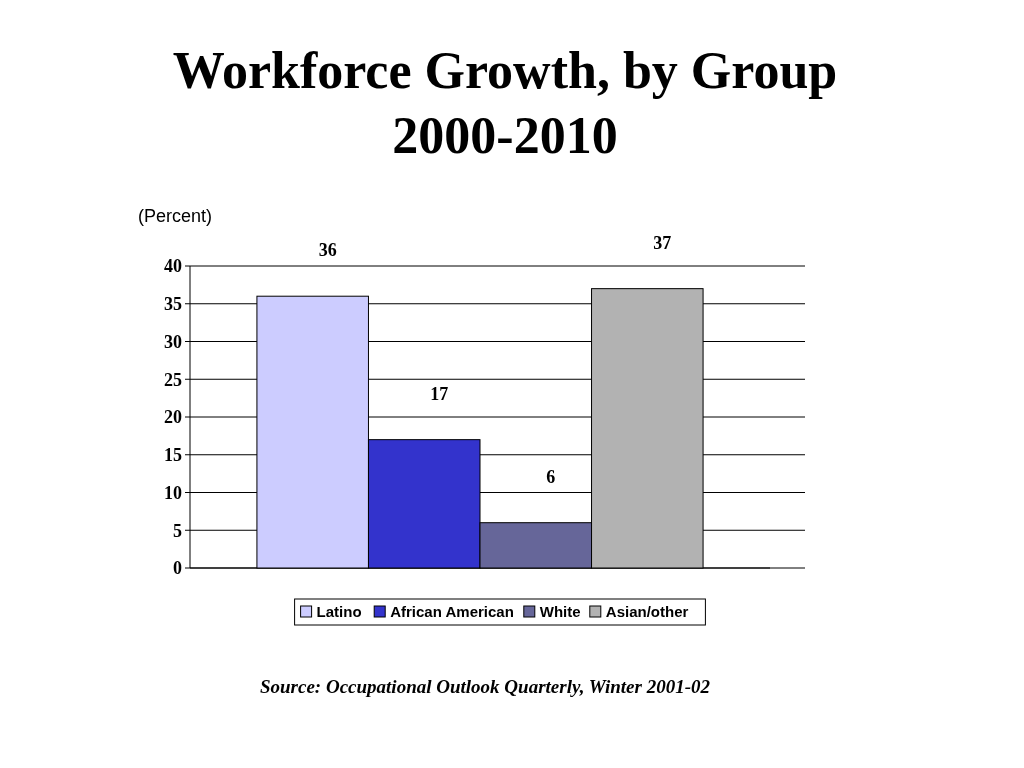 The image size is (1024, 768). I want to click on y-tick-label: 10, so click(173, 492).